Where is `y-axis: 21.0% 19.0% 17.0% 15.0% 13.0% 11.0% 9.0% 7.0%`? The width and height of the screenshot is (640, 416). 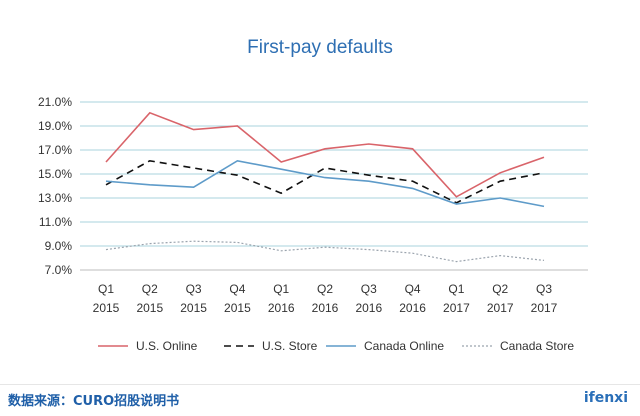
y-axis: 21.0% 19.0% 17.0% 15.0% 13.0% 11.0% 9.0% 7.0% is located at coordinates (55, 186).